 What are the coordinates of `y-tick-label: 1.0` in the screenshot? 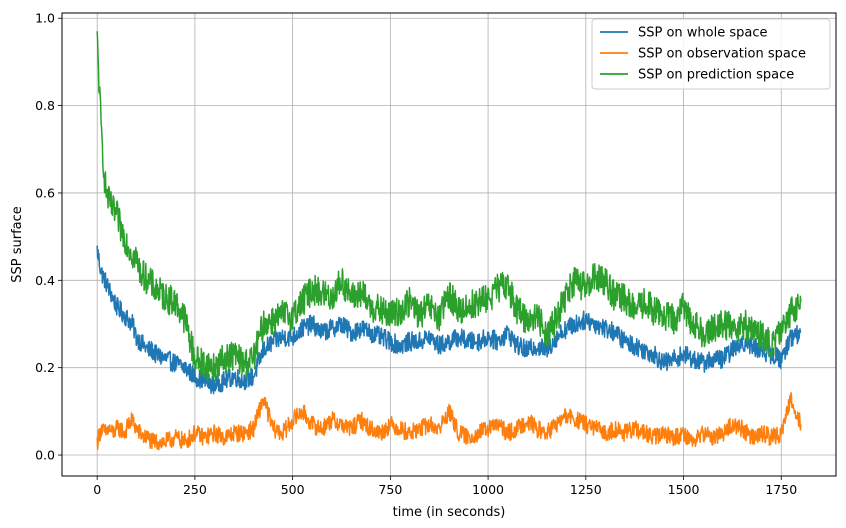 It's located at (45, 18).